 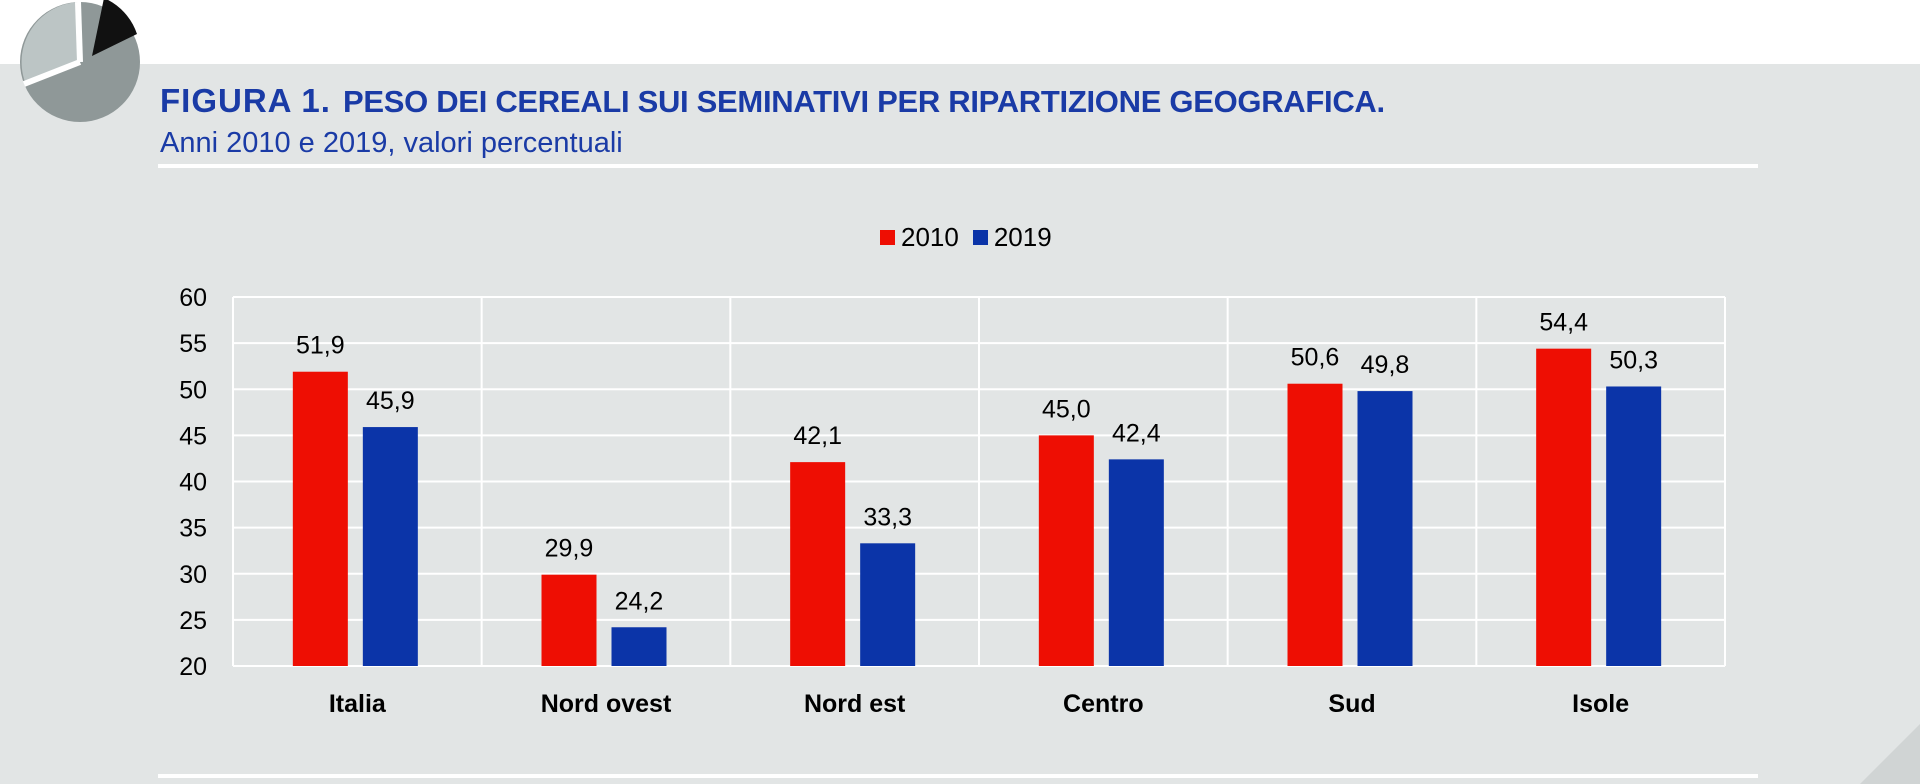 What do you see at coordinates (193, 529) in the screenshot?
I see `y-tick-label: 35` at bounding box center [193, 529].